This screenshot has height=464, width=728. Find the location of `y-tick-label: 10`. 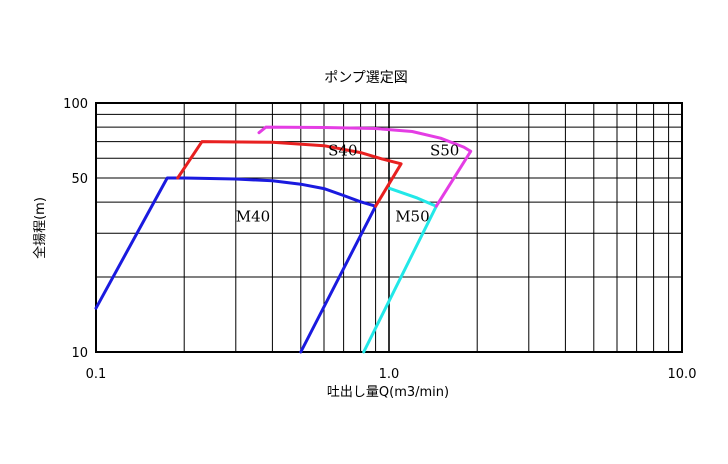

y-tick-label: 10 is located at coordinates (79, 353).